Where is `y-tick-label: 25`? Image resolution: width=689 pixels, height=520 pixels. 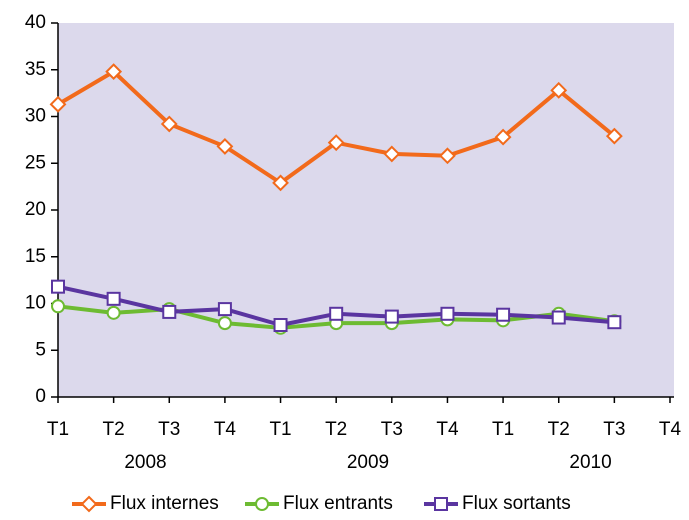
y-tick-label: 25 is located at coordinates (35, 162).